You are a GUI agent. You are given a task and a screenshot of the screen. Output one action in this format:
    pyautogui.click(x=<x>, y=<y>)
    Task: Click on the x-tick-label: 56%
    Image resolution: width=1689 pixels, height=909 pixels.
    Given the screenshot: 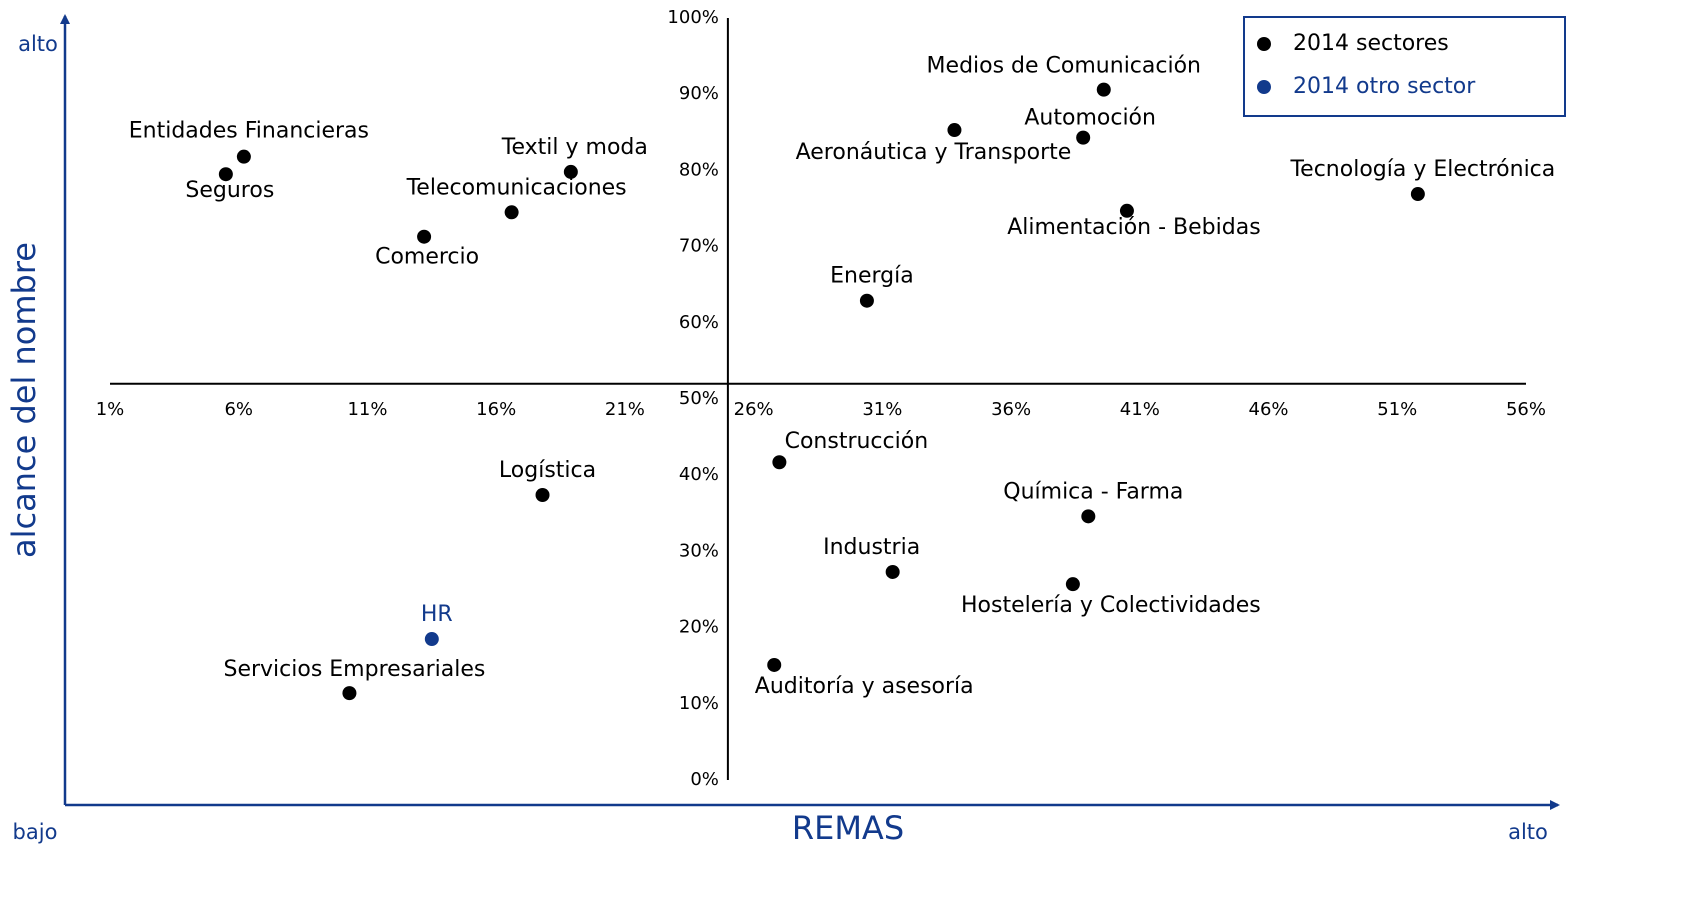 What is the action you would take?
    pyautogui.click(x=1526, y=409)
    